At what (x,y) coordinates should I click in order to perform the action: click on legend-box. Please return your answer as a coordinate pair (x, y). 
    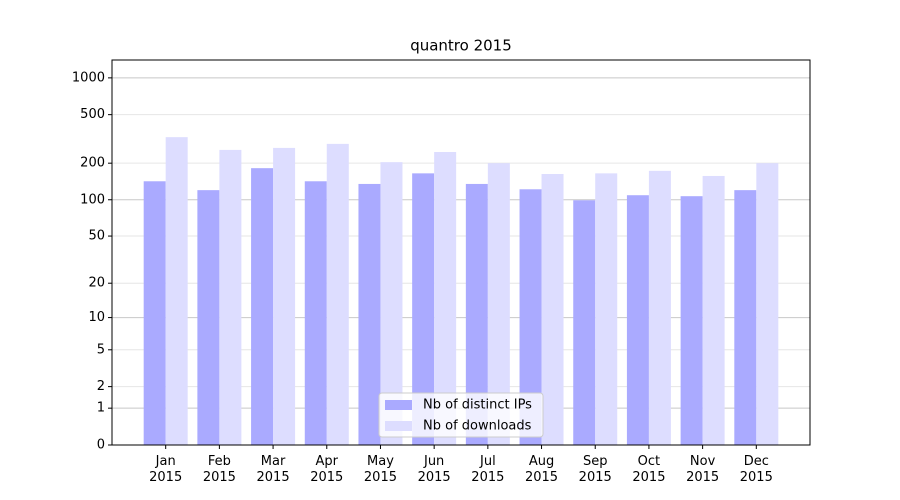
    Looking at the image, I should click on (461, 415).